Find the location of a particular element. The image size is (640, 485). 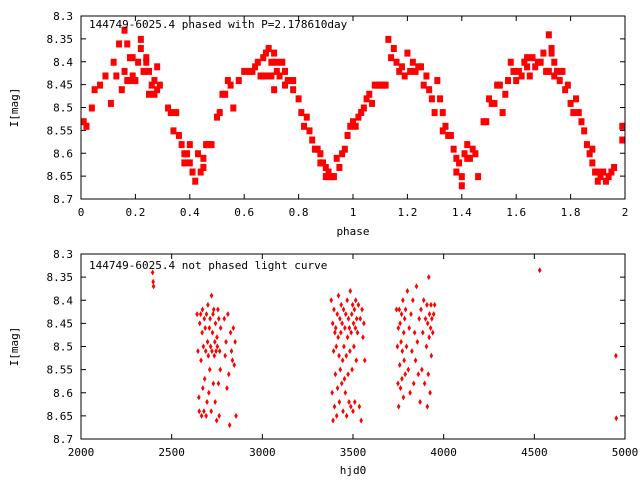

y-tick-label: 8.3 is located at coordinates (63, 254).